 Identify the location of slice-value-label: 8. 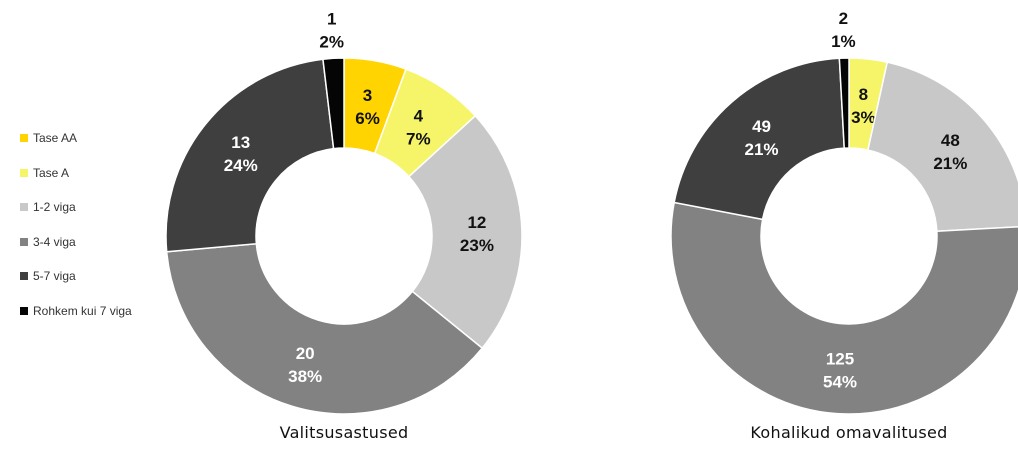
(863, 94).